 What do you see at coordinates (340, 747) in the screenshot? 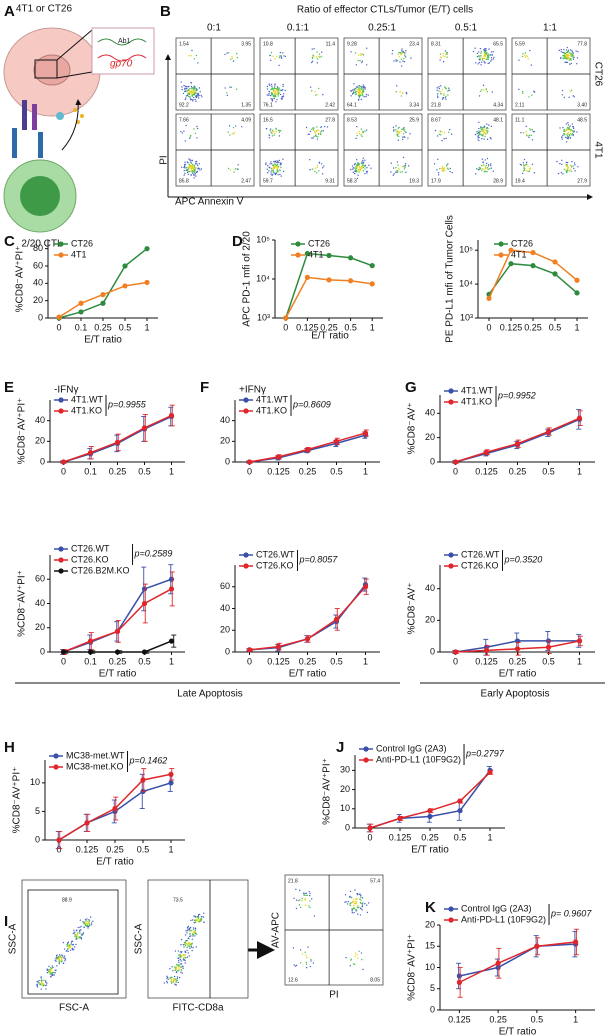
I see `panel-label: J` at bounding box center [340, 747].